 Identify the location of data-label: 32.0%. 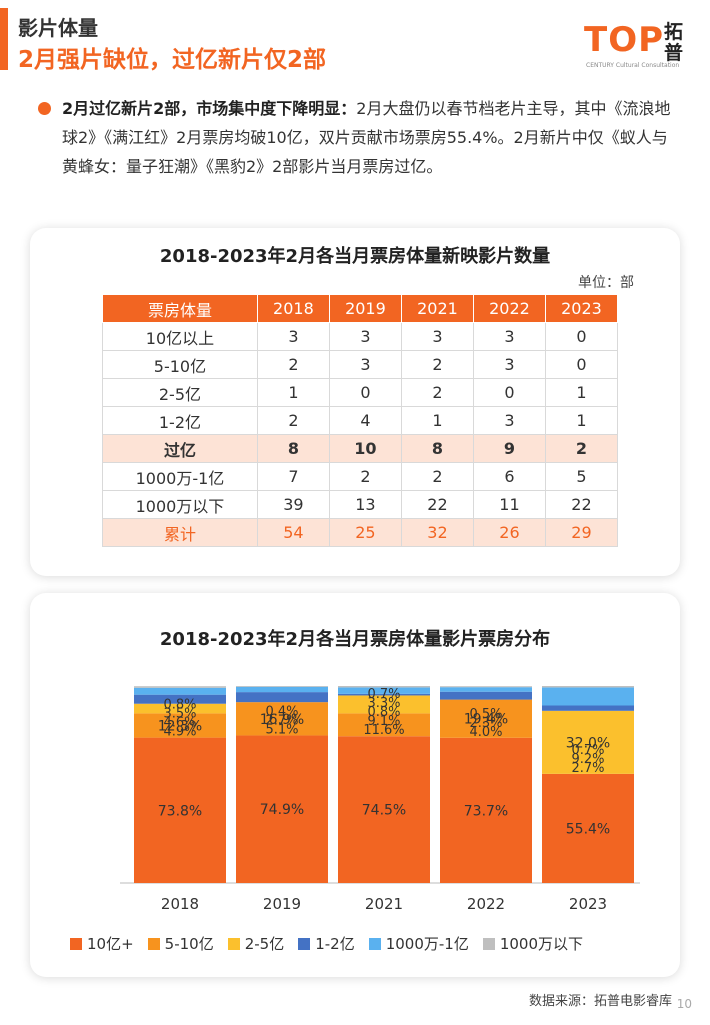
(588, 743).